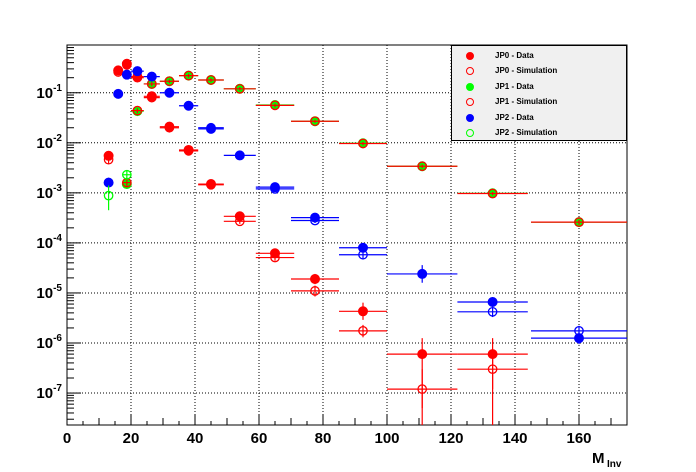 This screenshot has width=696, height=472. I want to click on y-tick-label: 10⁻², so click(49, 142).